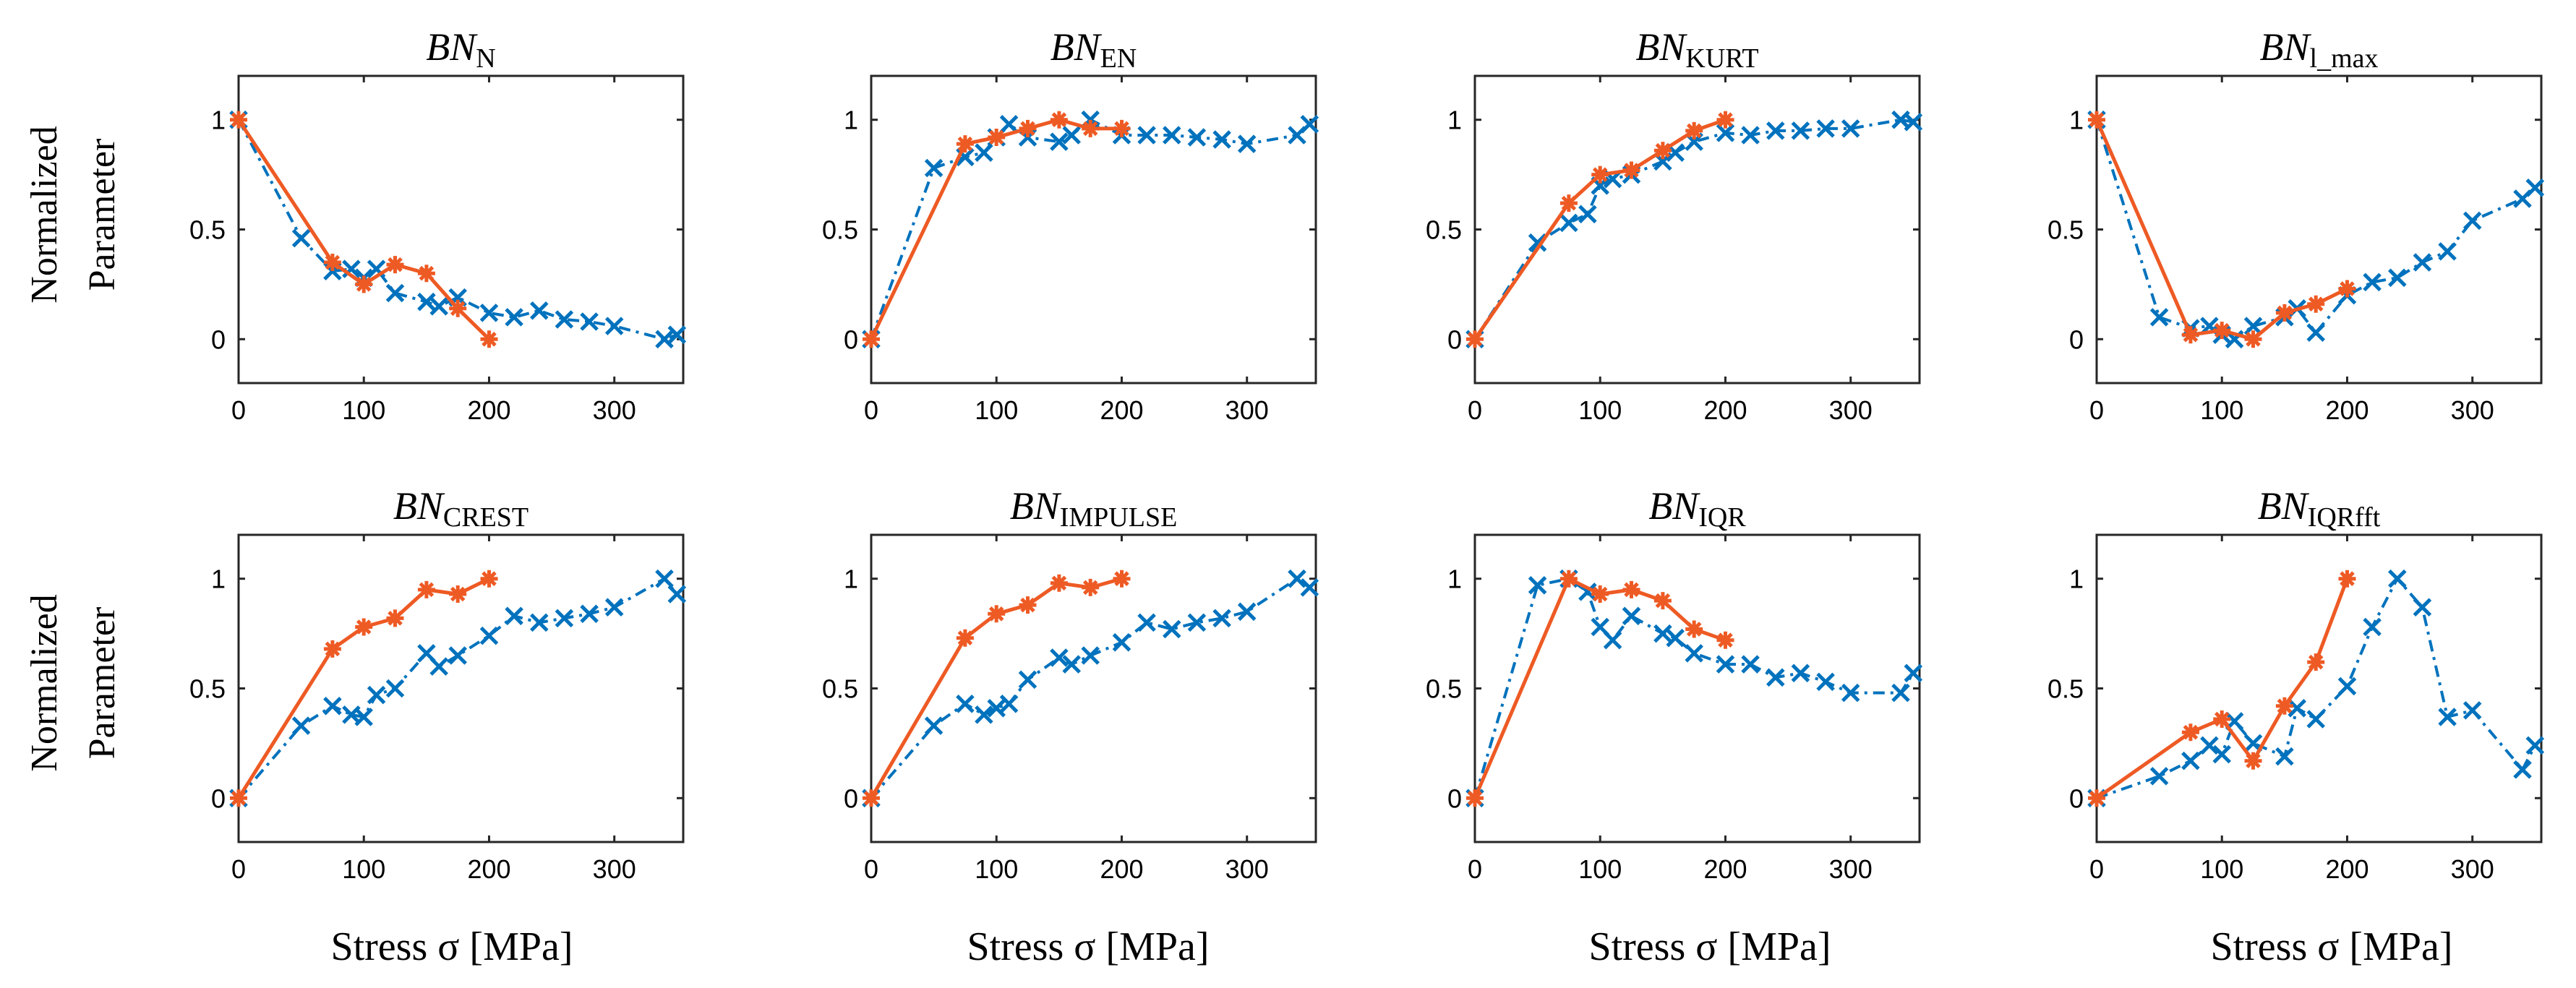 The width and height of the screenshot is (2576, 988). Describe the element at coordinates (2296, 225) in the screenshot. I see `panel-4: BNl_max 0 100 200 300 0 0.5 1` at that location.